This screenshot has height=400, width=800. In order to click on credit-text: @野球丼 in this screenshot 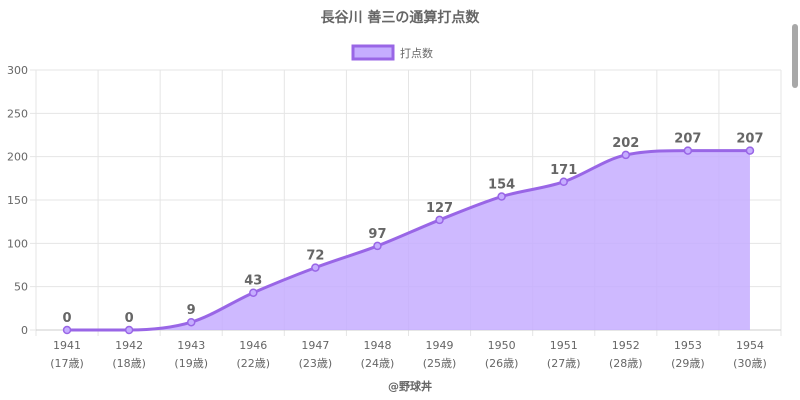, I will do `click(410, 386)`.